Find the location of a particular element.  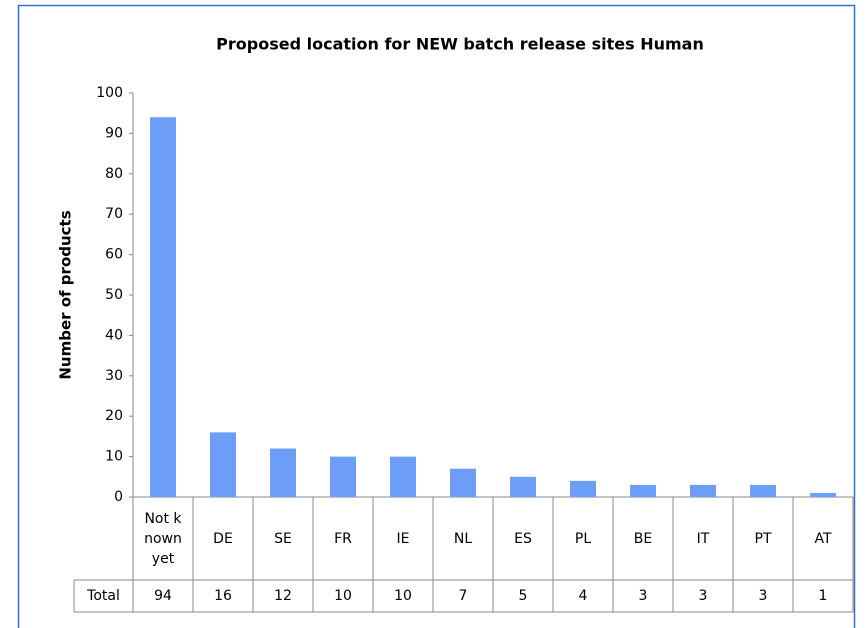

series-name: Total is located at coordinates (103, 596).